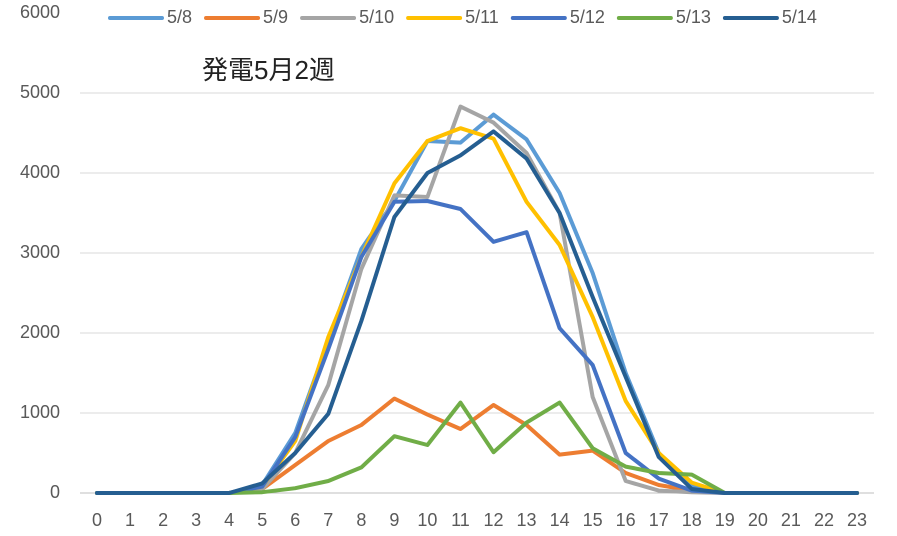 Image resolution: width=897 pixels, height=536 pixels. I want to click on x-tick-label: 19, so click(725, 520).